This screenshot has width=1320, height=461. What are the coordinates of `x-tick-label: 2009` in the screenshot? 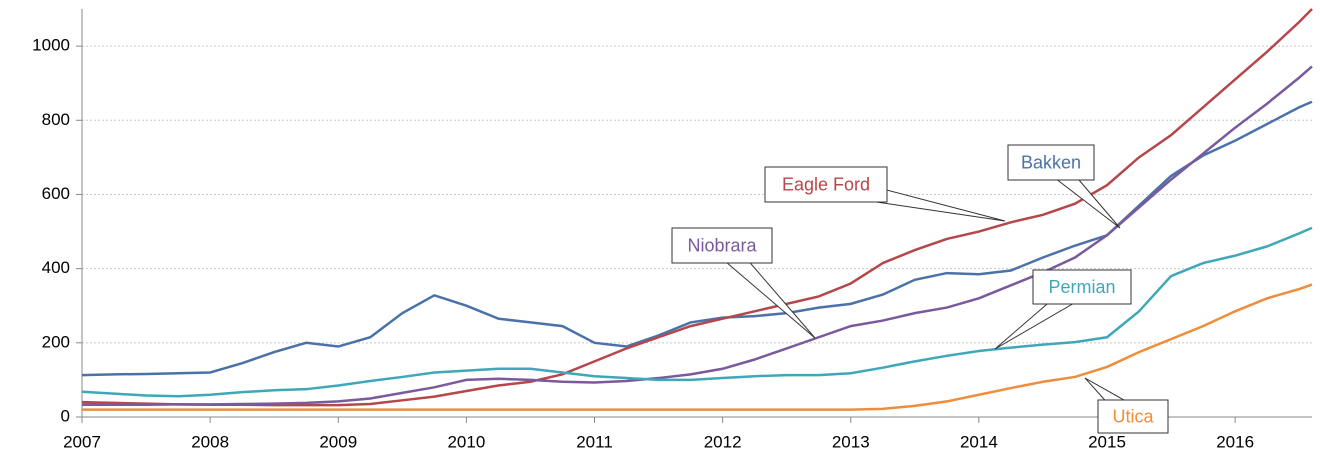 It's located at (338, 441).